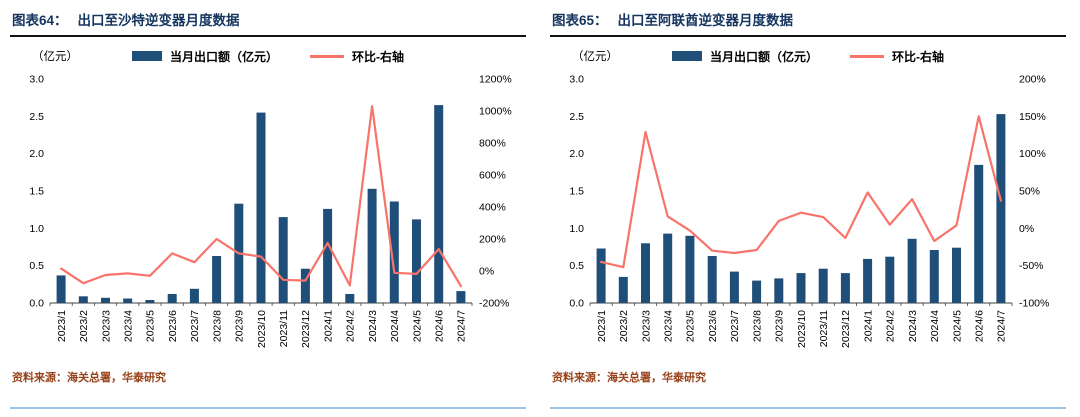  What do you see at coordinates (1031, 266) in the screenshot?
I see `svg-text: -50%` at bounding box center [1031, 266].